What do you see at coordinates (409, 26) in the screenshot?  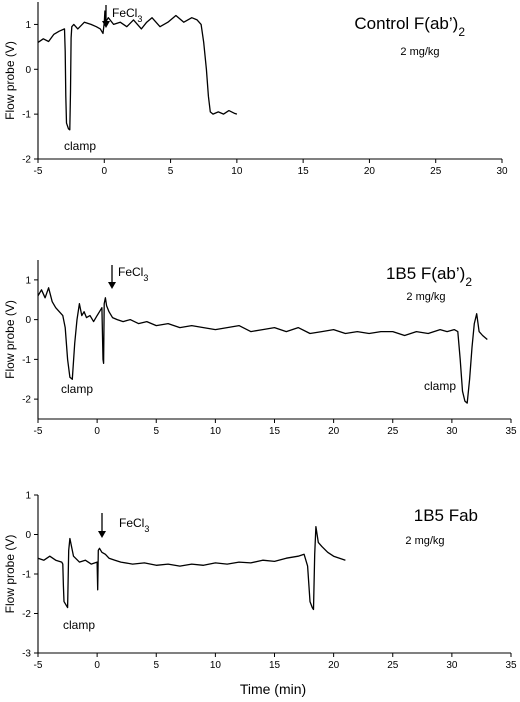 I see `panel-title: Control F(ab’)2` at bounding box center [409, 26].